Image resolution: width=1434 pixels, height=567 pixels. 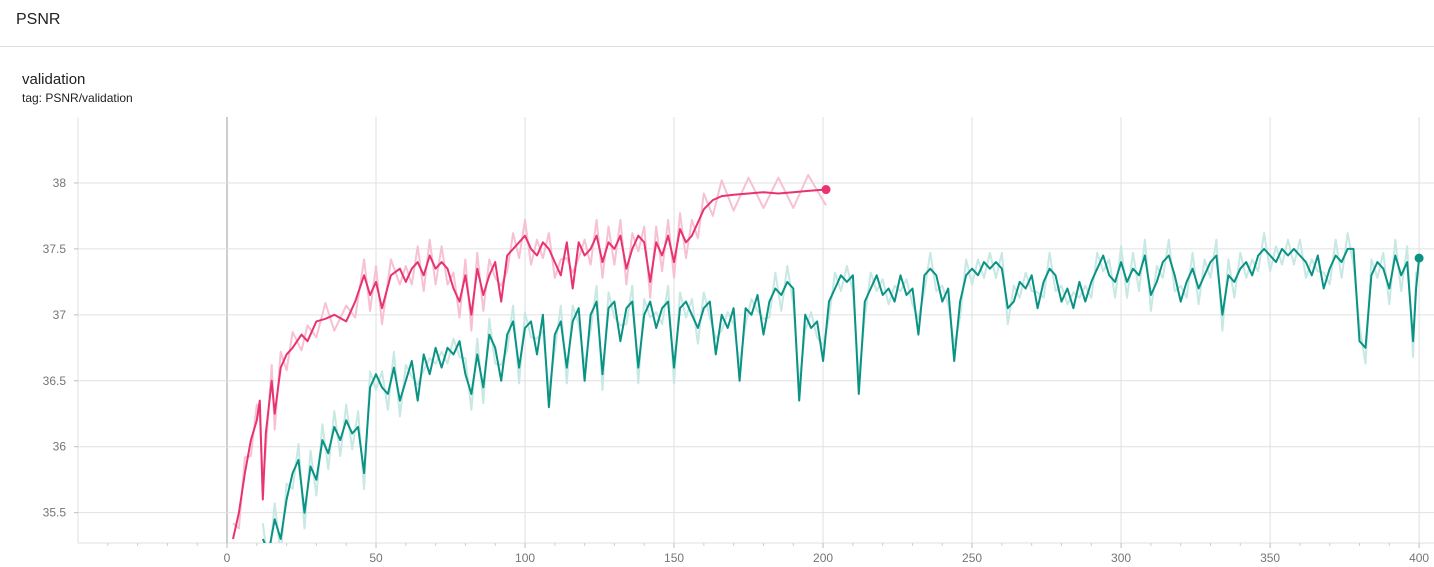 I want to click on section-header: PSNR, so click(x=717, y=23).